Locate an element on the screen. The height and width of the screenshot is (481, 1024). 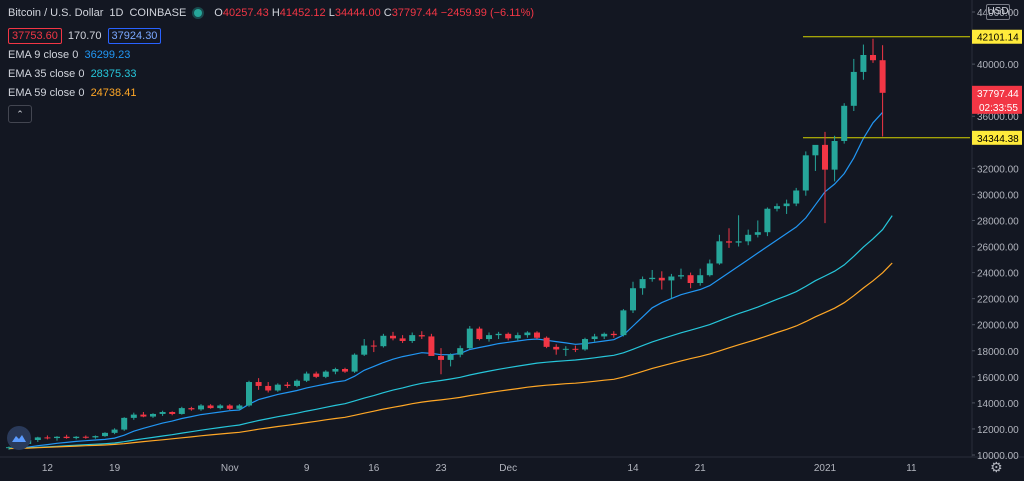
currency-button: USD is located at coordinates (998, 12).